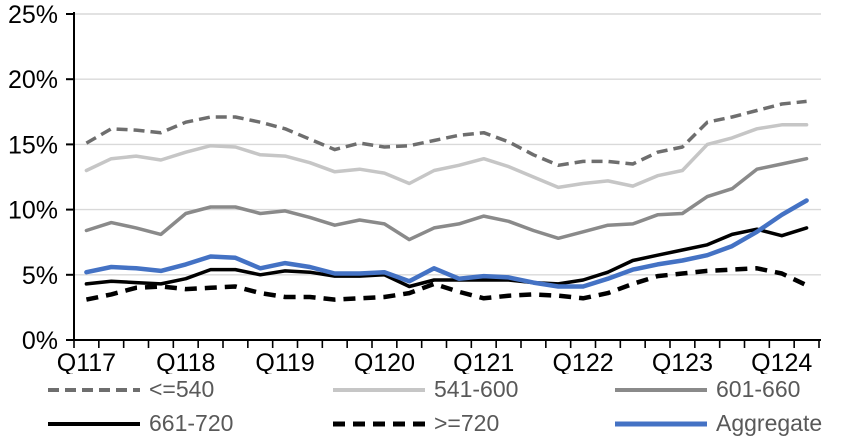  What do you see at coordinates (33, 211) in the screenshot?
I see `y-tick-label: 10%` at bounding box center [33, 211].